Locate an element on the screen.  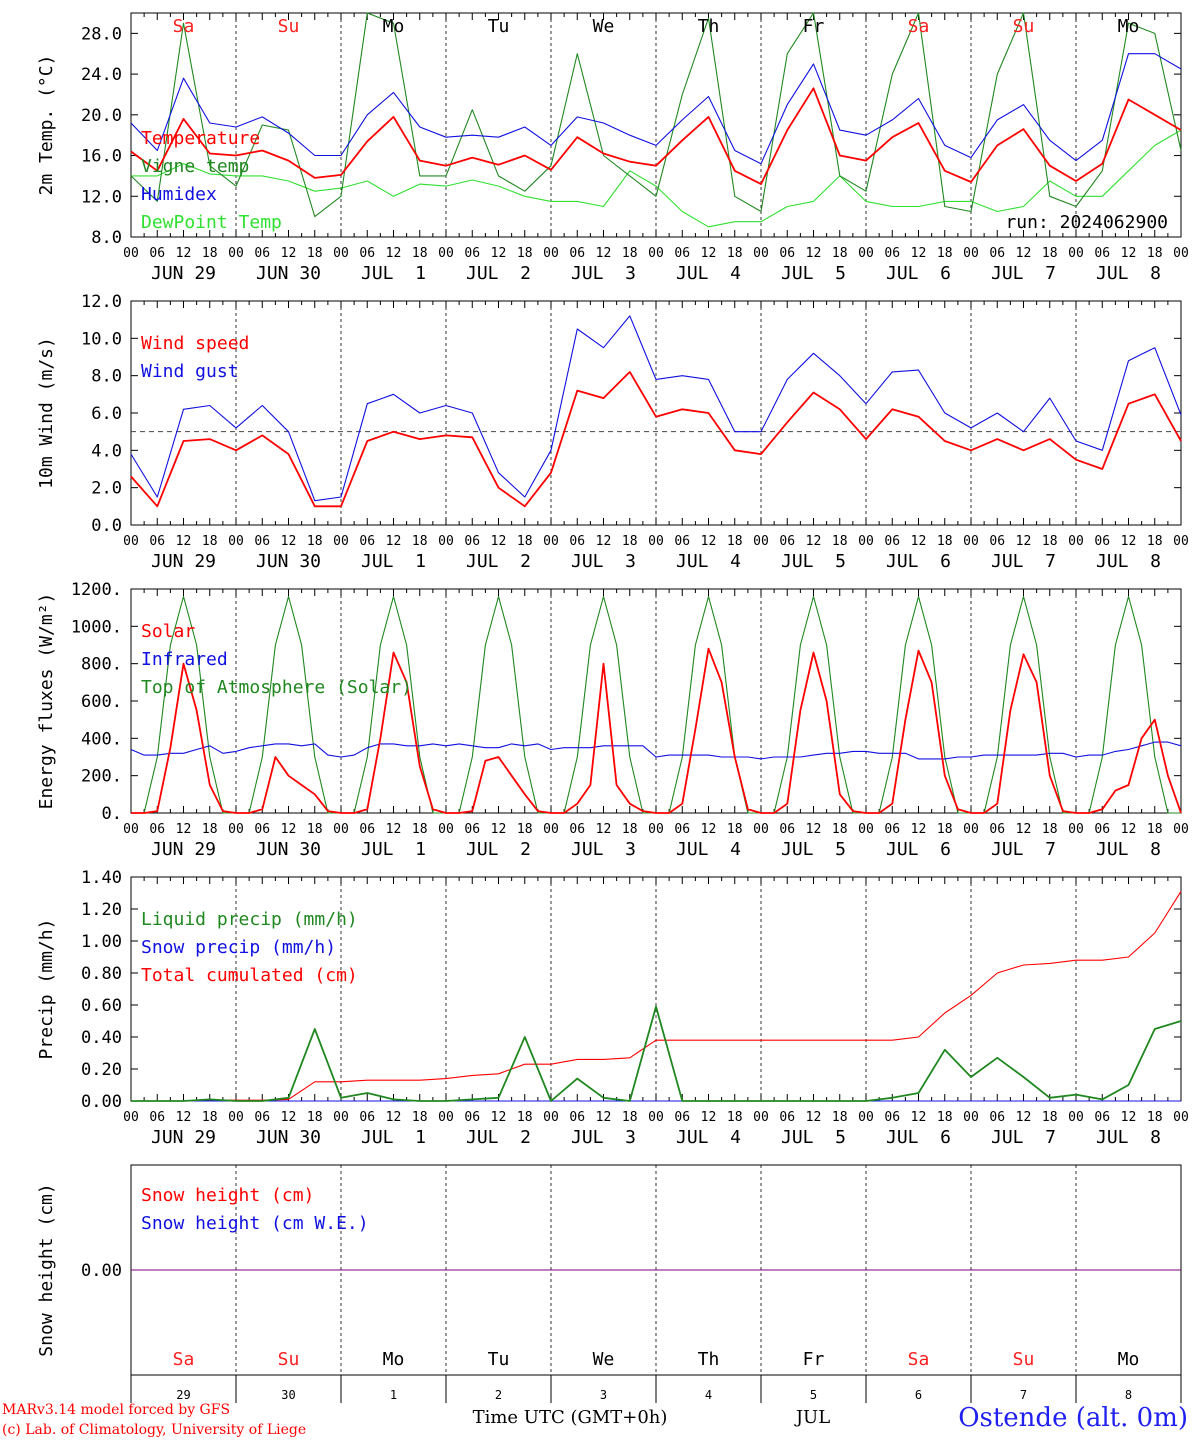
weekday-label: Sa is located at coordinates (919, 26).